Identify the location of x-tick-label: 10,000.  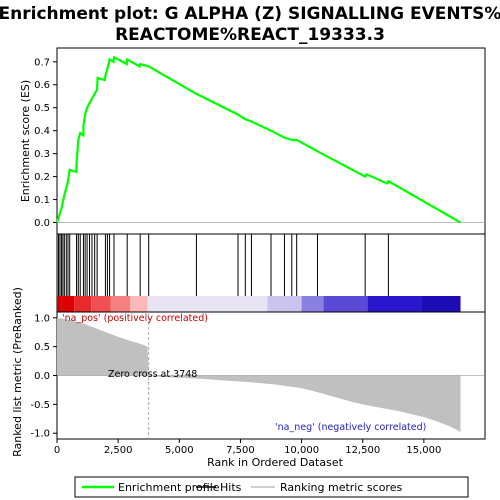
(301, 450).